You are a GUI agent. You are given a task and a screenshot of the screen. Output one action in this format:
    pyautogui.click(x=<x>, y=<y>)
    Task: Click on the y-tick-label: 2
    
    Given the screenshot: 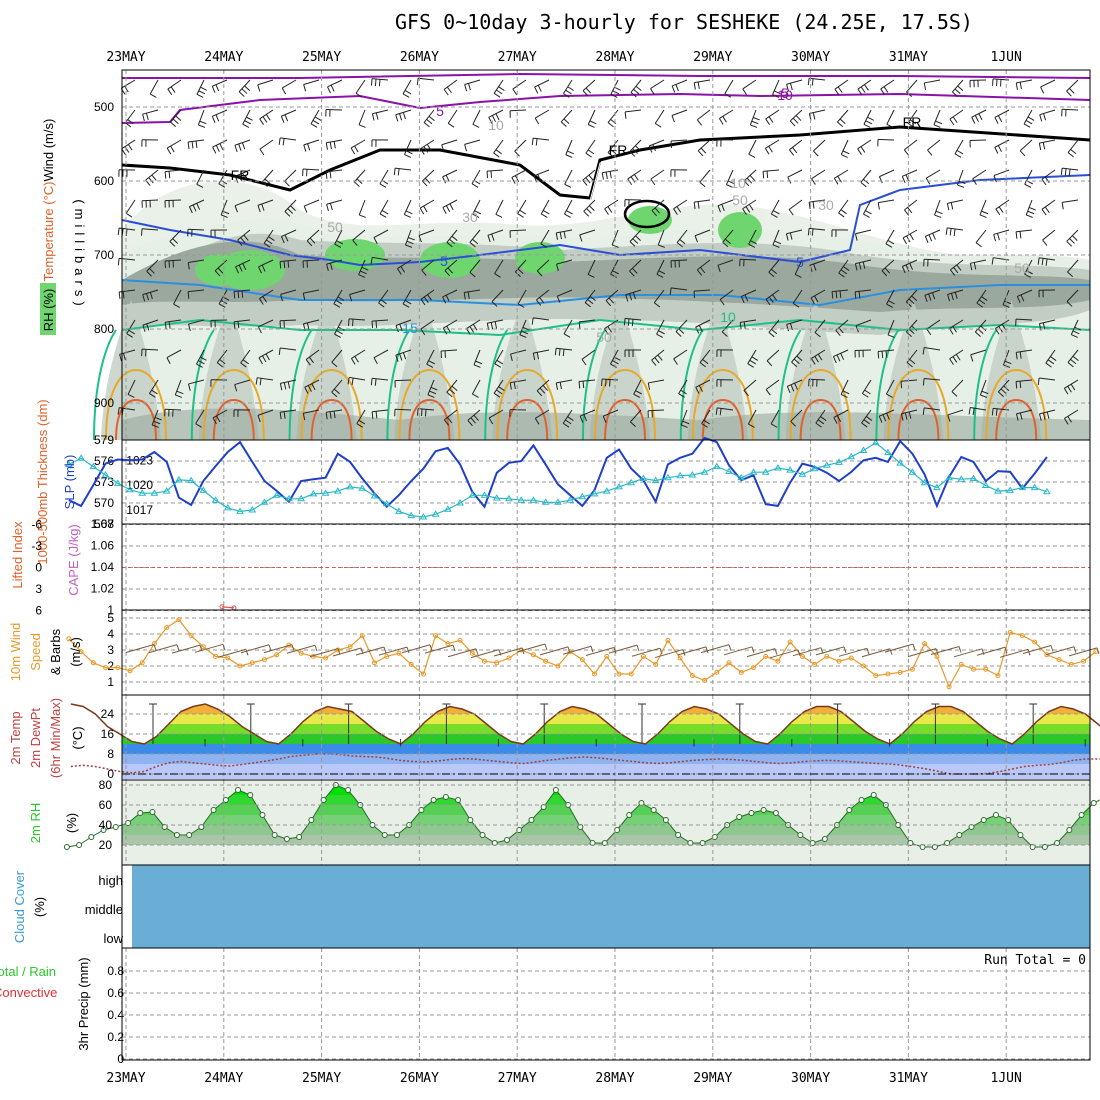 What is the action you would take?
    pyautogui.click(x=110, y=666)
    